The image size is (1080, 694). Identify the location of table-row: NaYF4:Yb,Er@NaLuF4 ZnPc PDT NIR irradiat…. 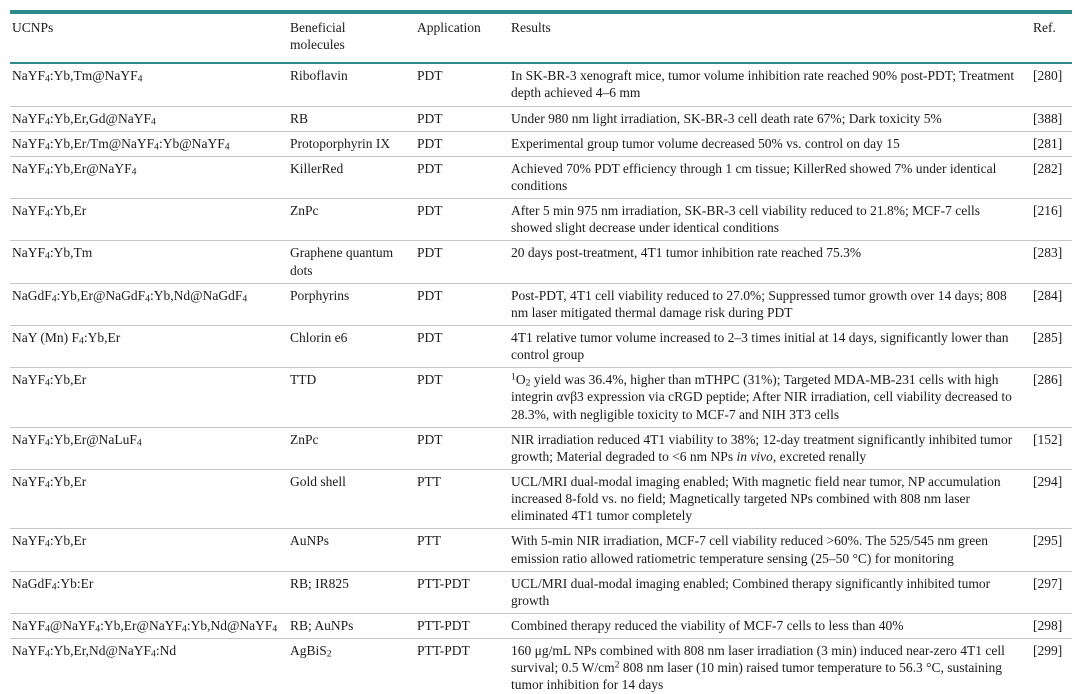
(541, 448).